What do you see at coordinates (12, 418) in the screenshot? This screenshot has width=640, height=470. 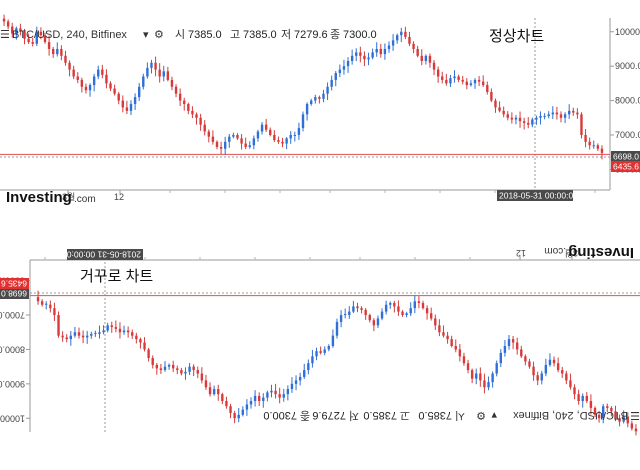 I see `y-tick-label: 10000.0` at bounding box center [12, 418].